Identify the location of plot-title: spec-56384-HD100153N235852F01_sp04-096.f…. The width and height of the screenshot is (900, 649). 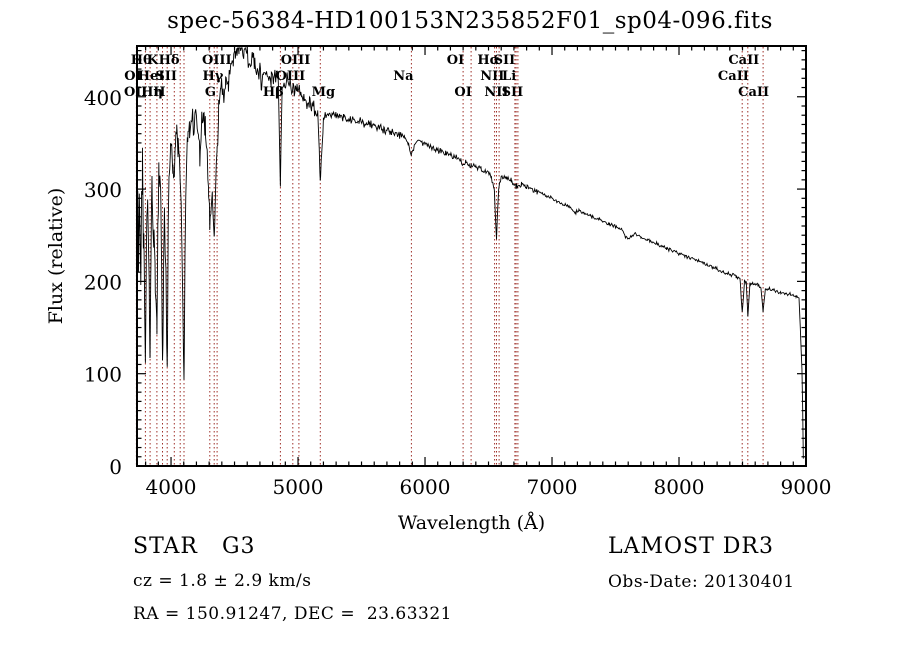
(470, 21).